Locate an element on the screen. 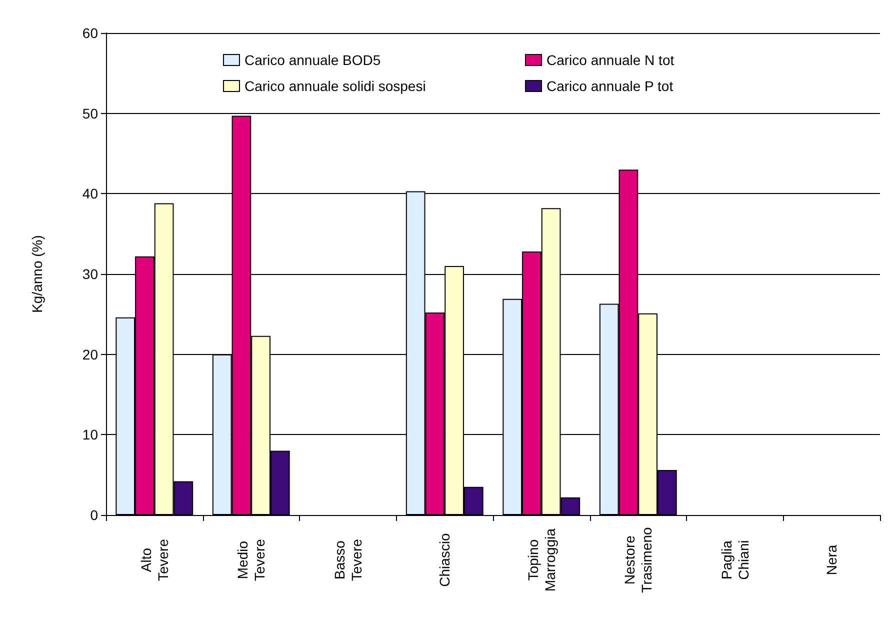  y-tick-label: 40 is located at coordinates (90, 194).